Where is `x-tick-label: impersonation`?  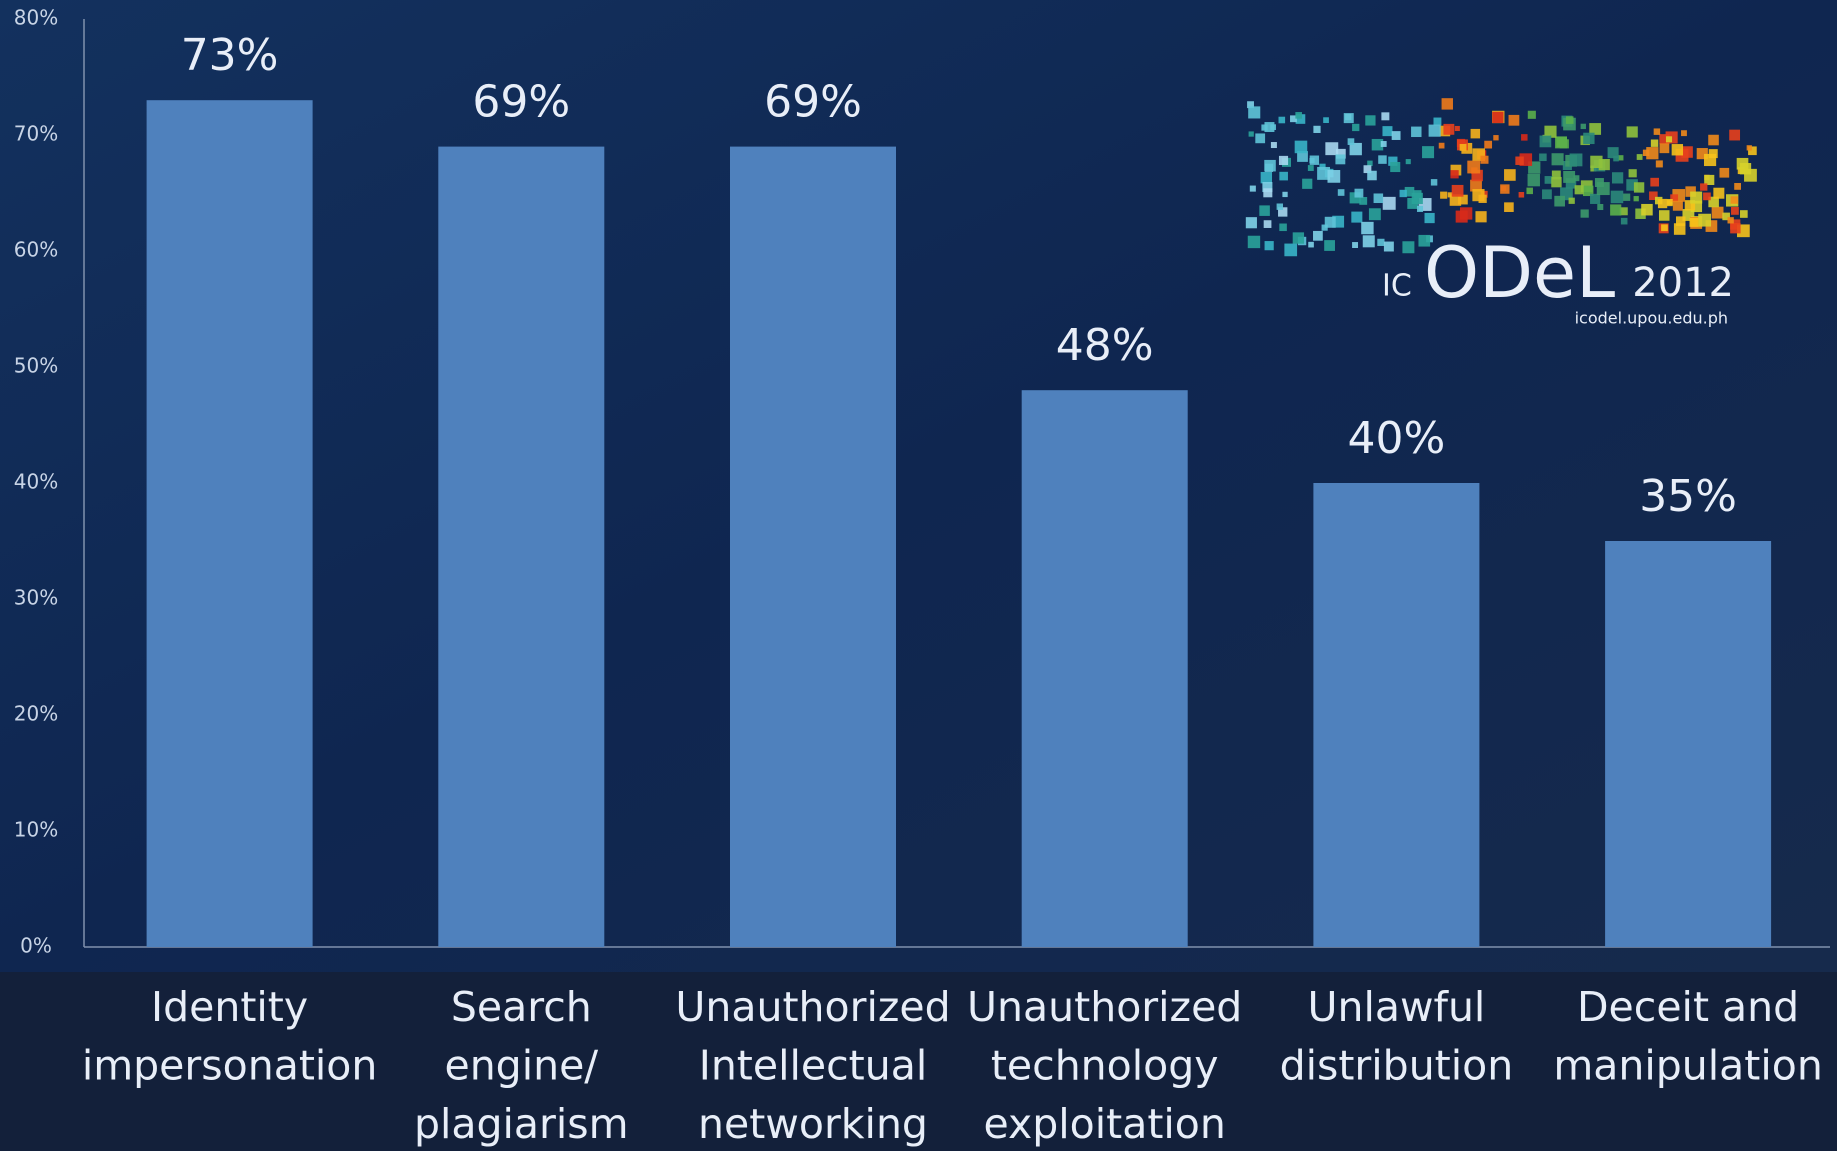 x-tick-label: impersonation is located at coordinates (230, 1066).